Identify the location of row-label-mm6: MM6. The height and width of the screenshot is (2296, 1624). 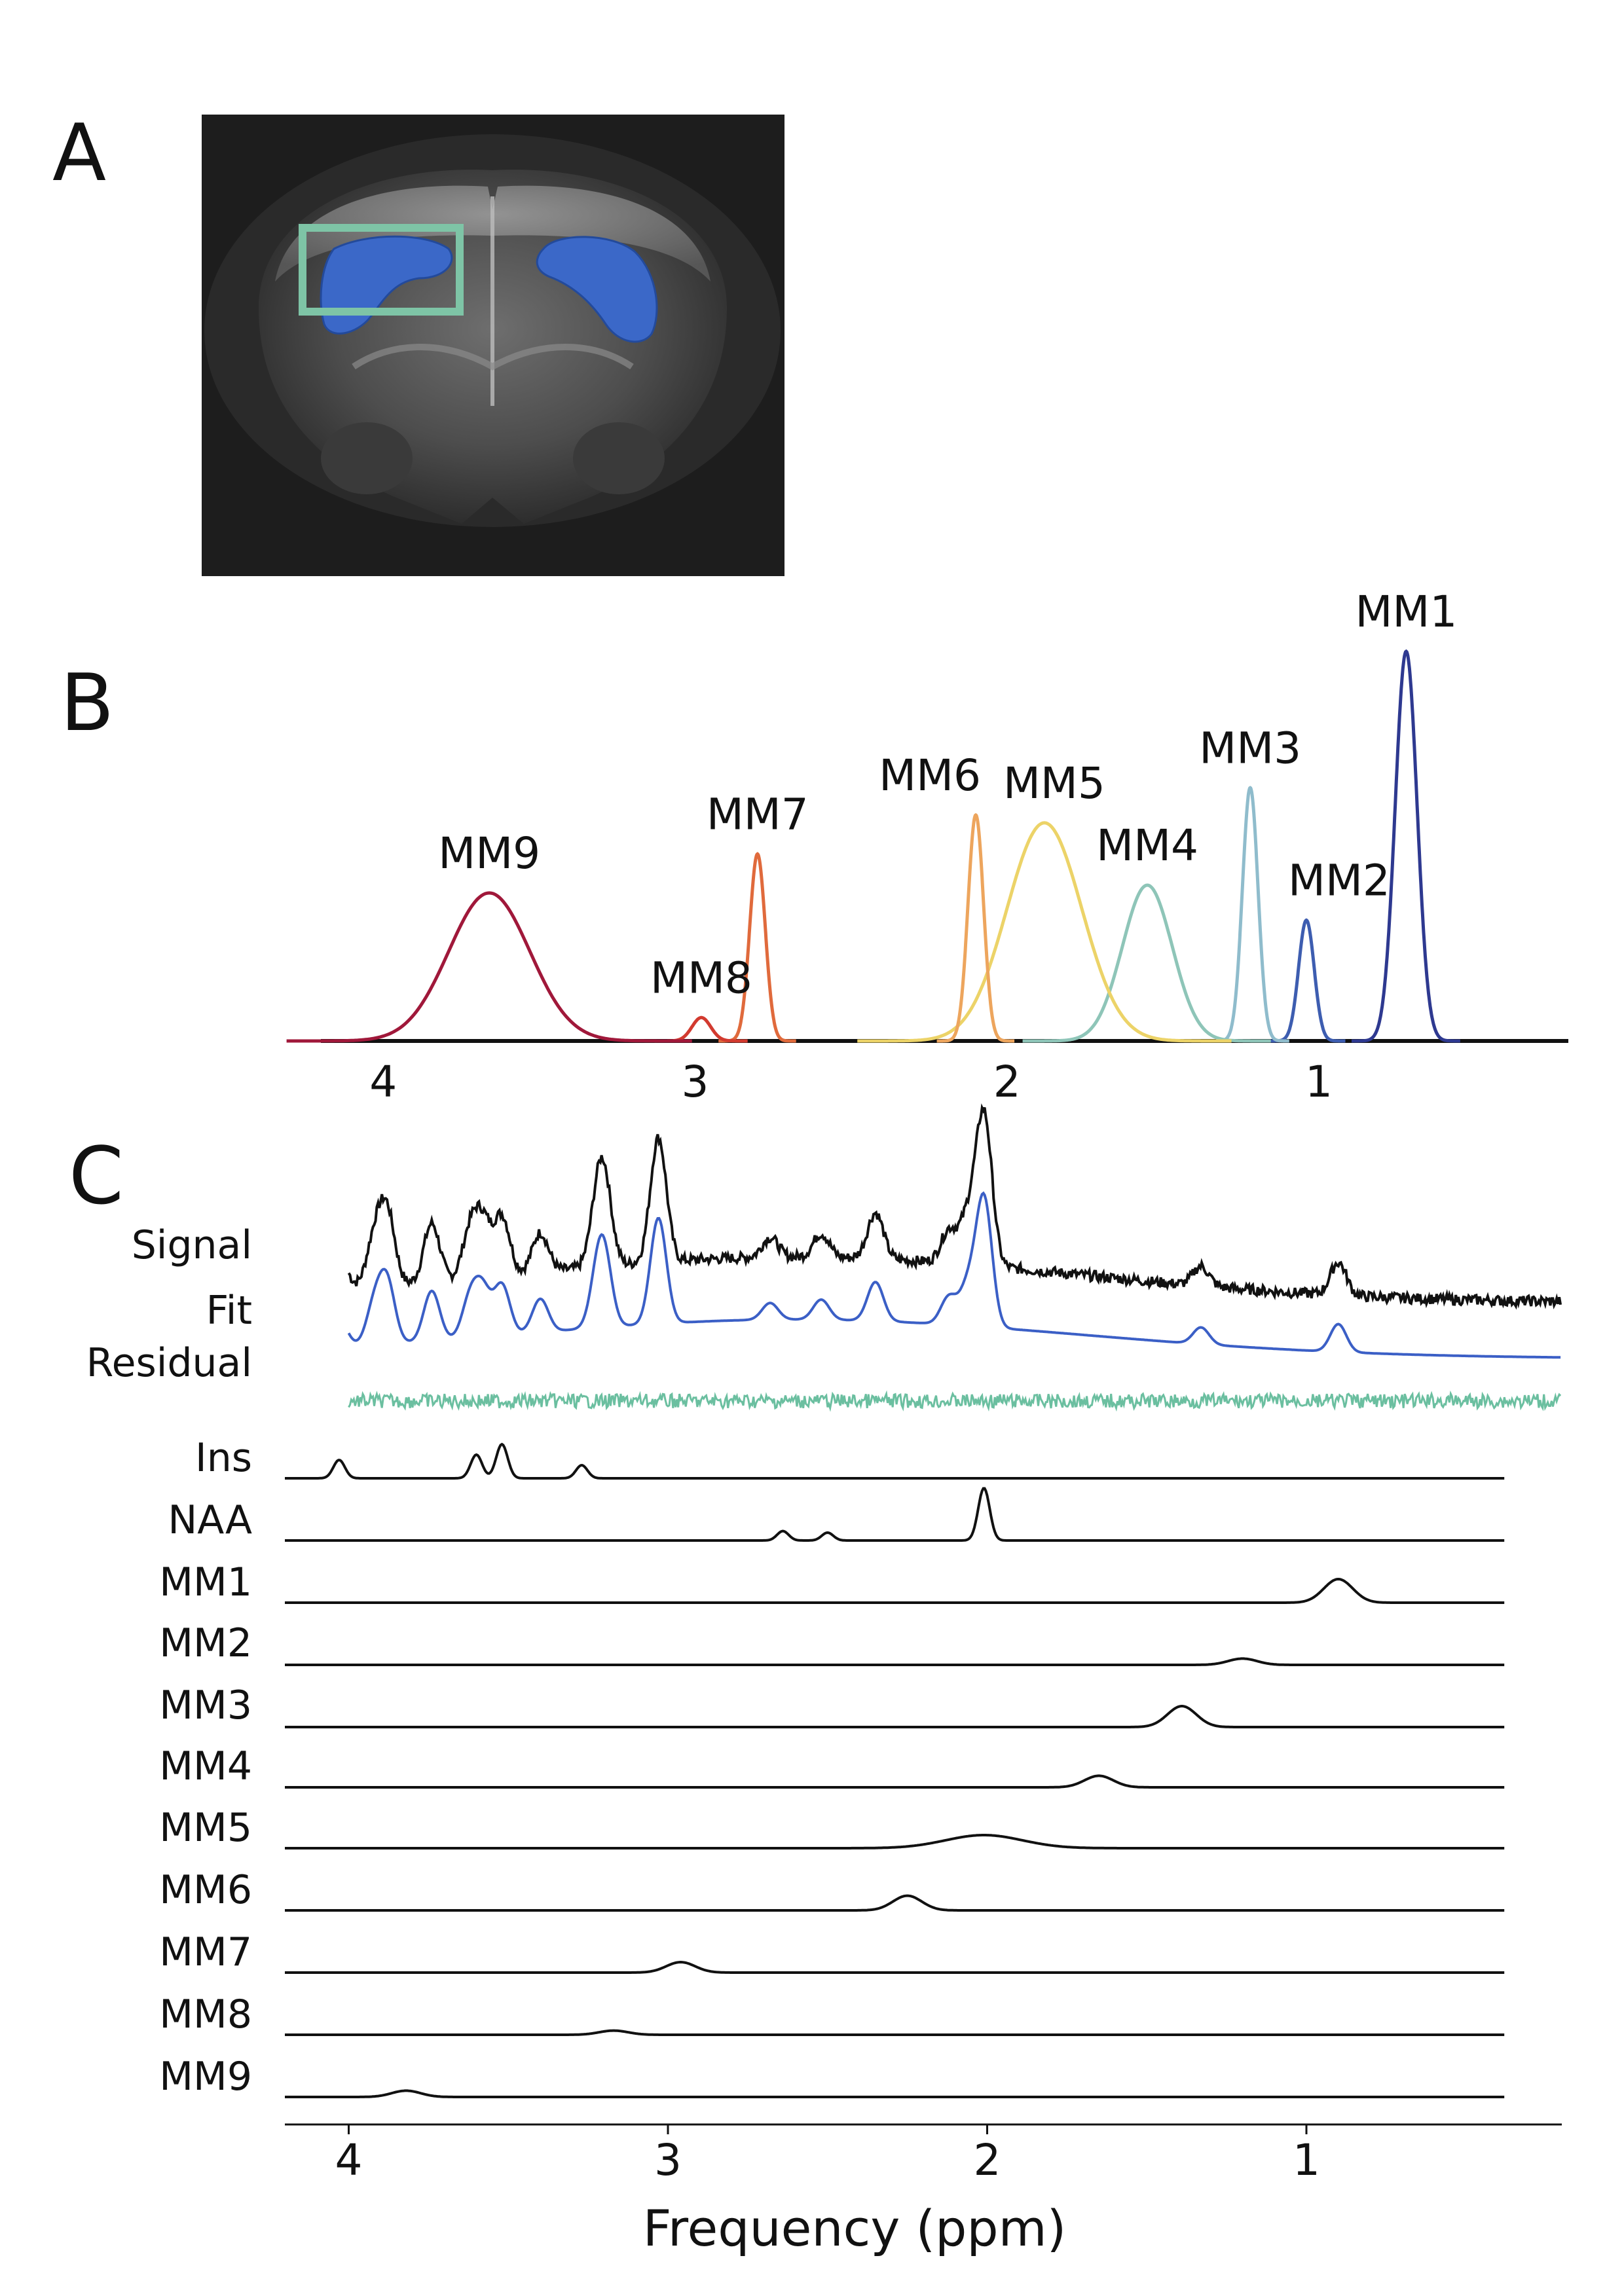
(205, 1890).